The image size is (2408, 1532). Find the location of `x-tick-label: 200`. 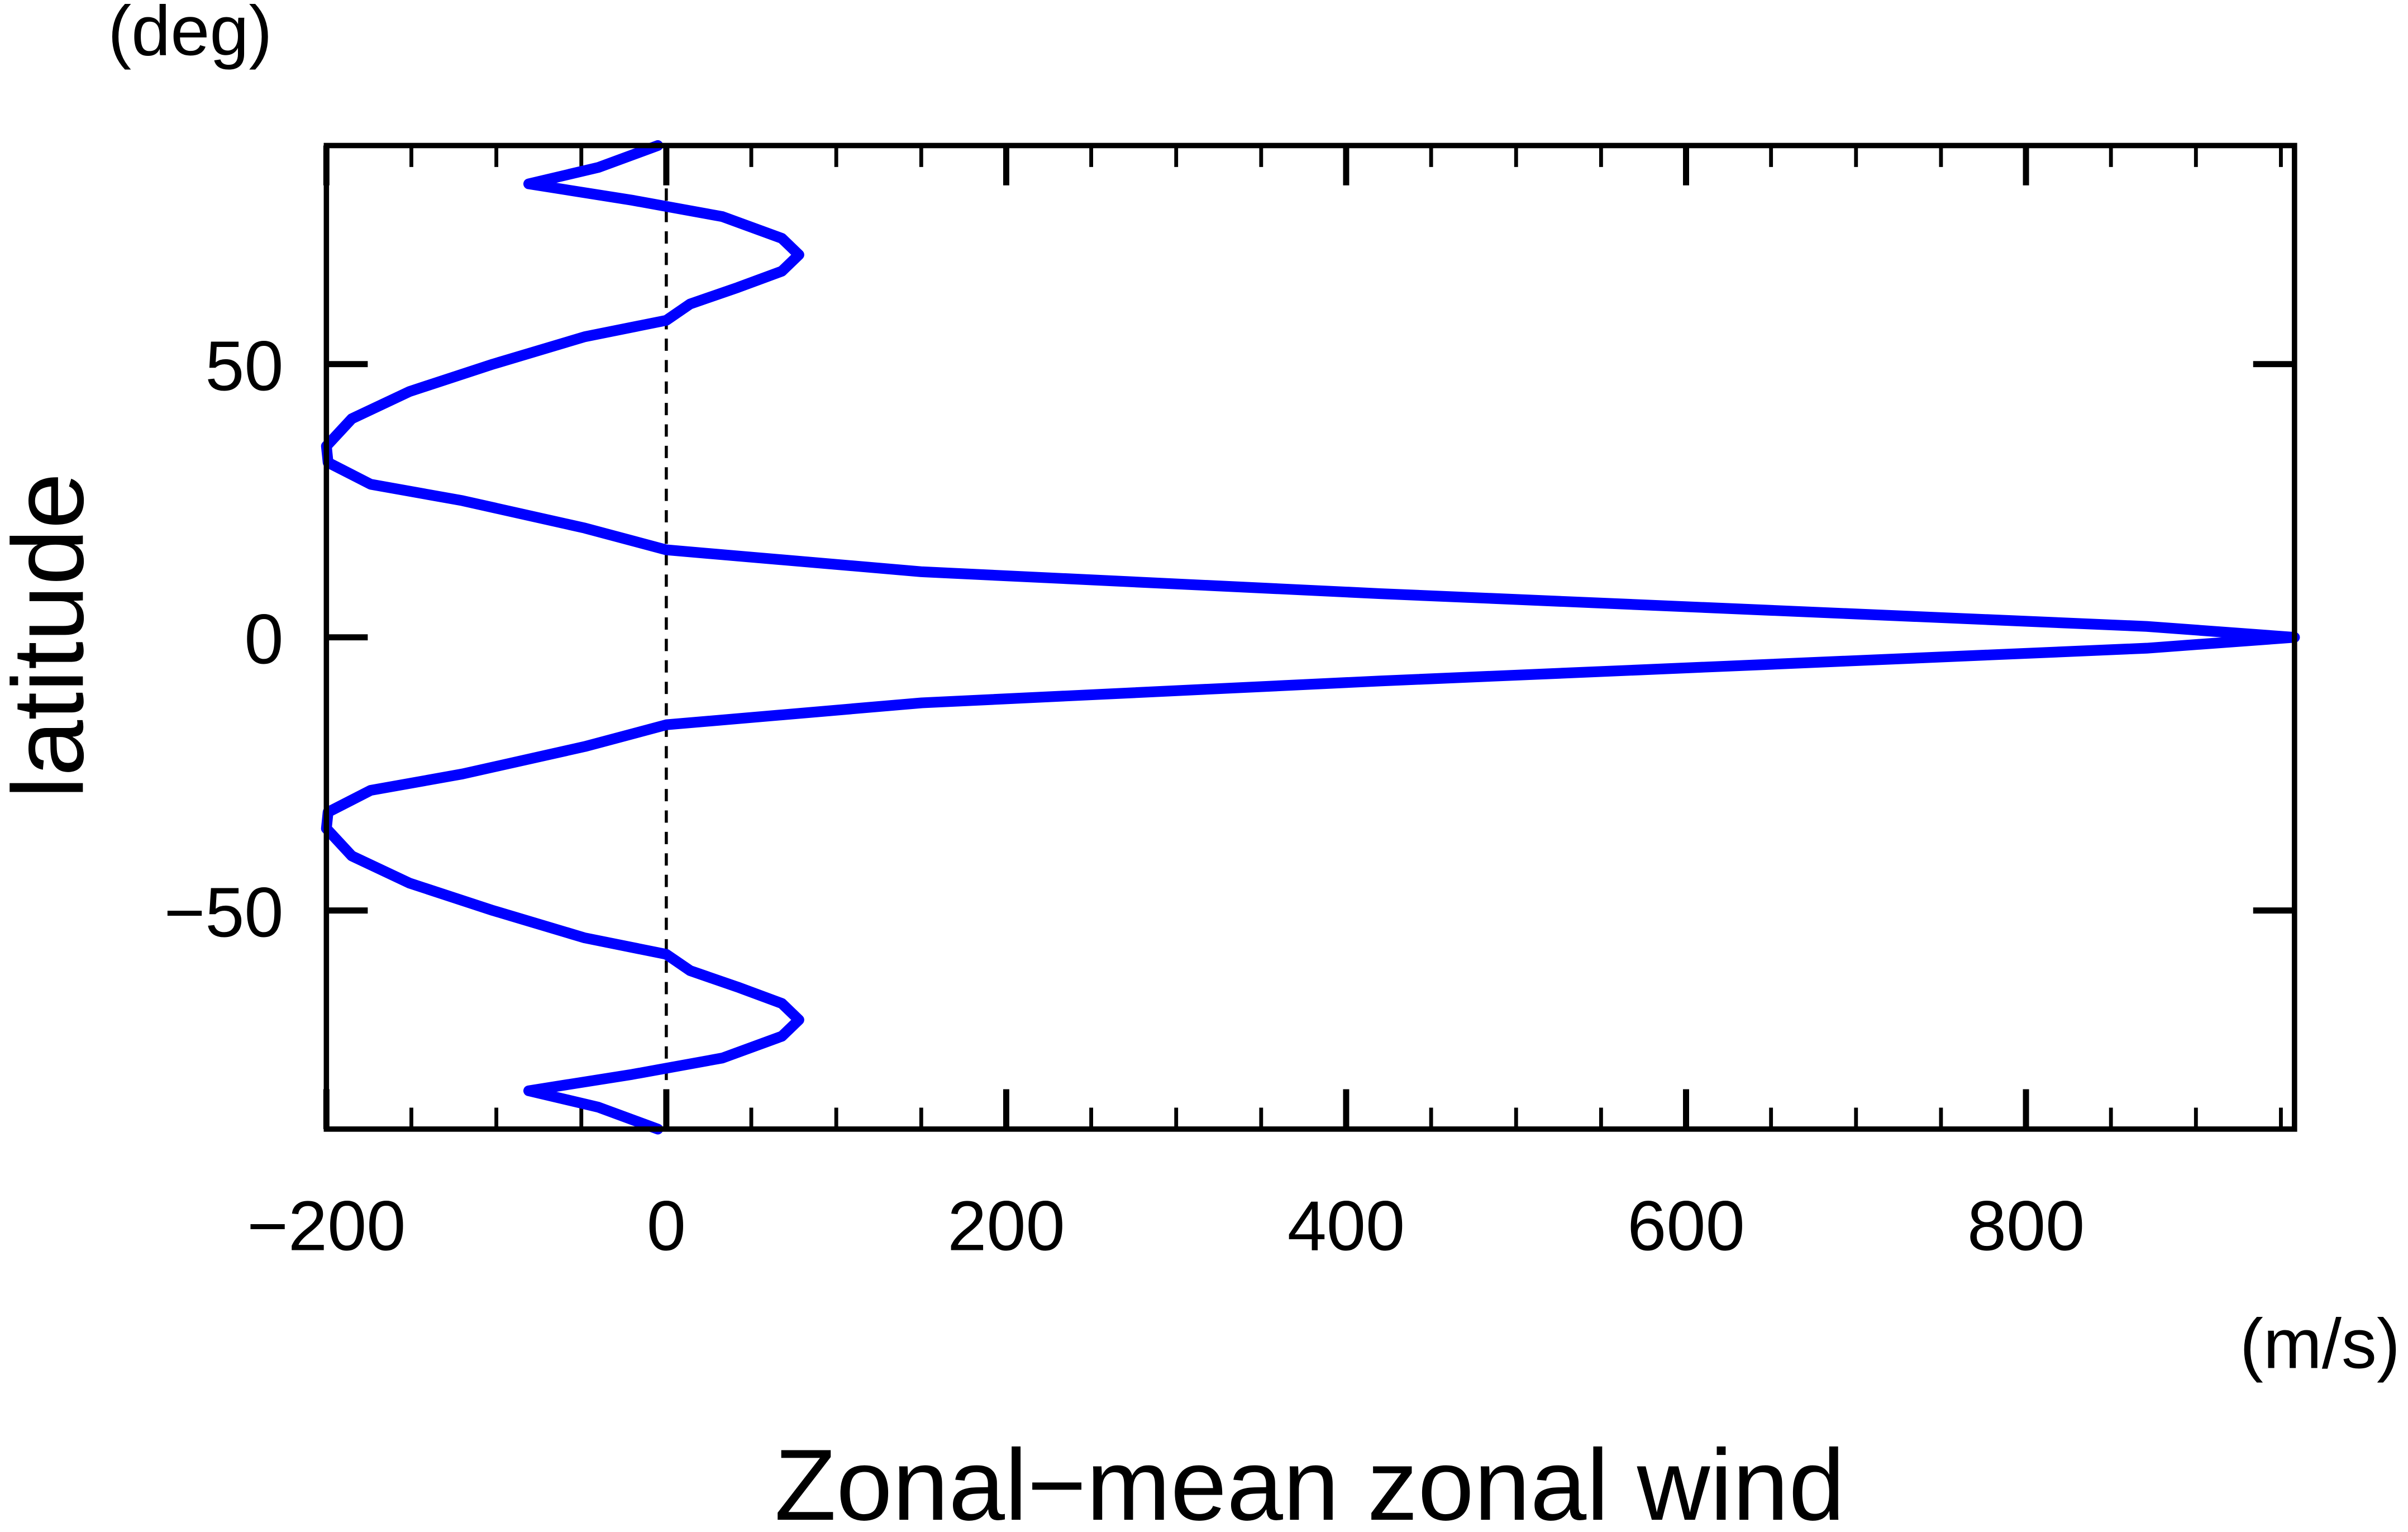

x-tick-label: 200 is located at coordinates (1006, 1225).